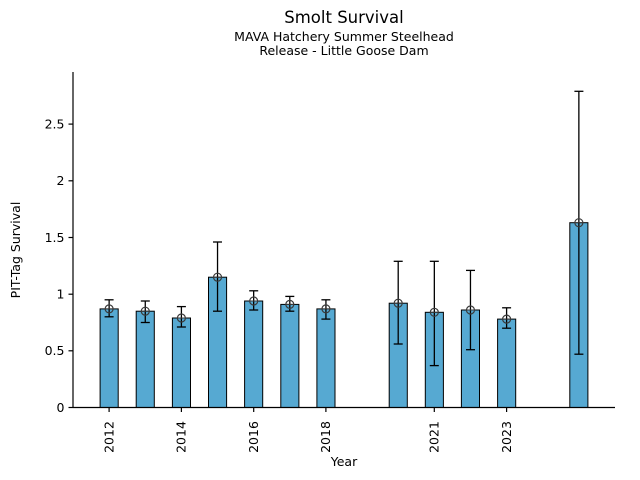  I want to click on bar-2014, so click(181, 362).